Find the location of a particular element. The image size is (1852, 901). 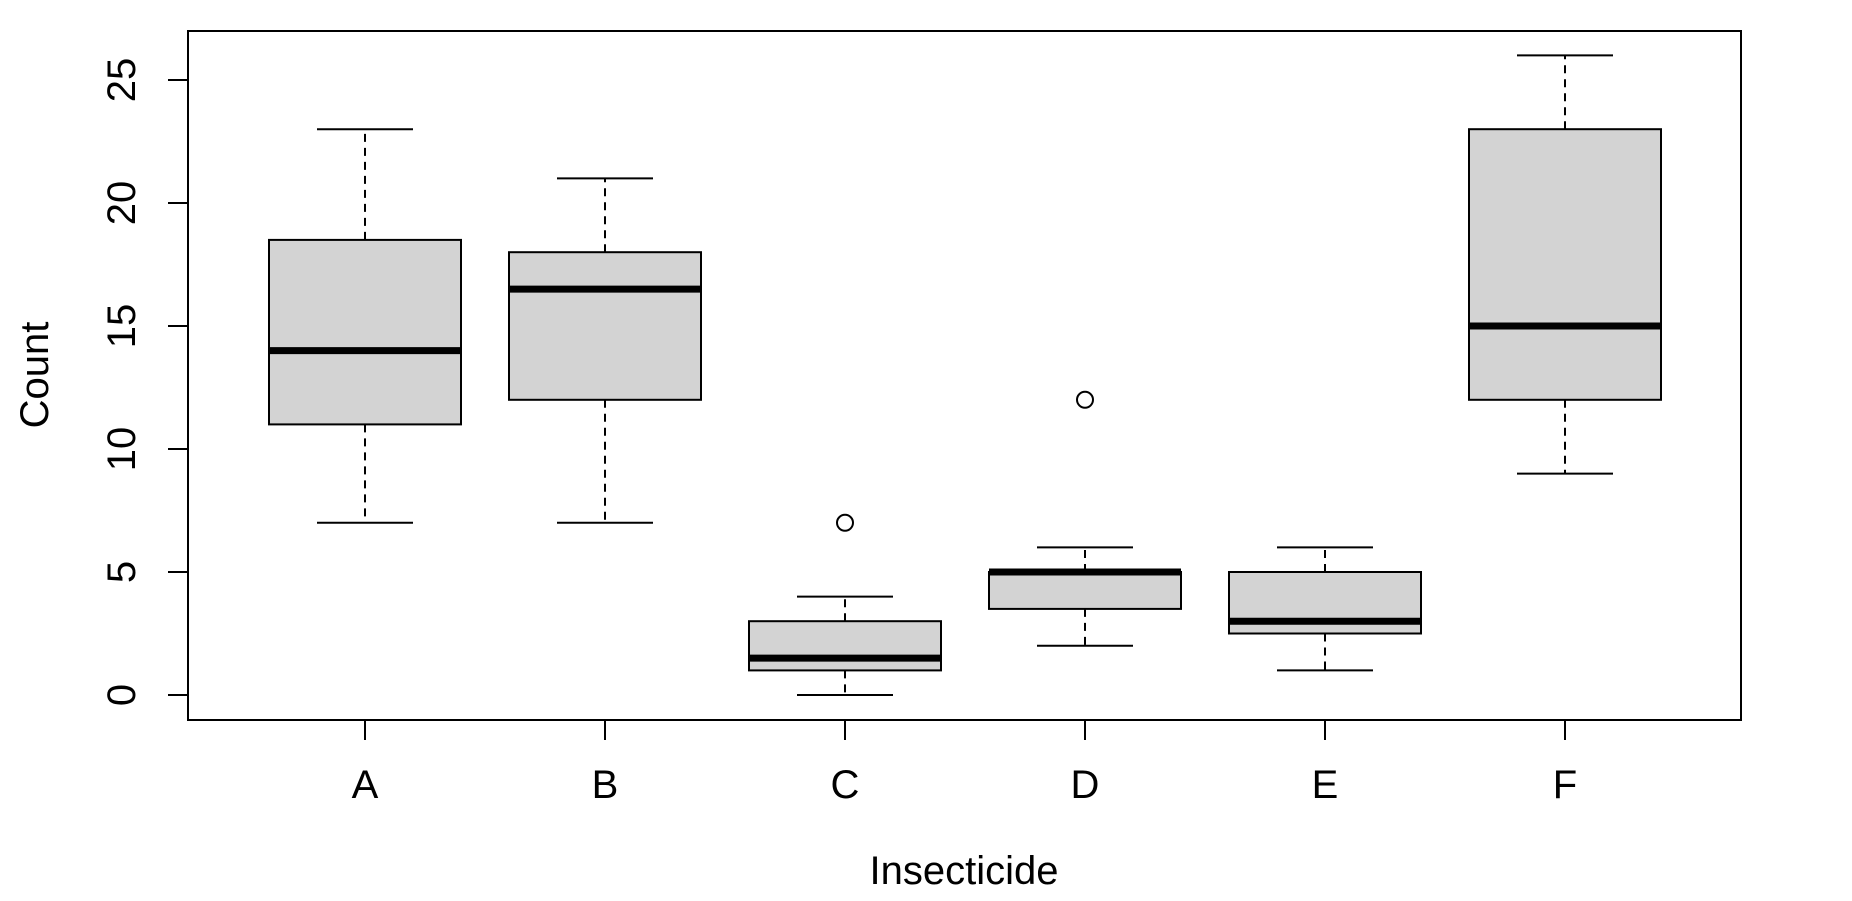

x-axis: A B C D E F is located at coordinates (964, 763).